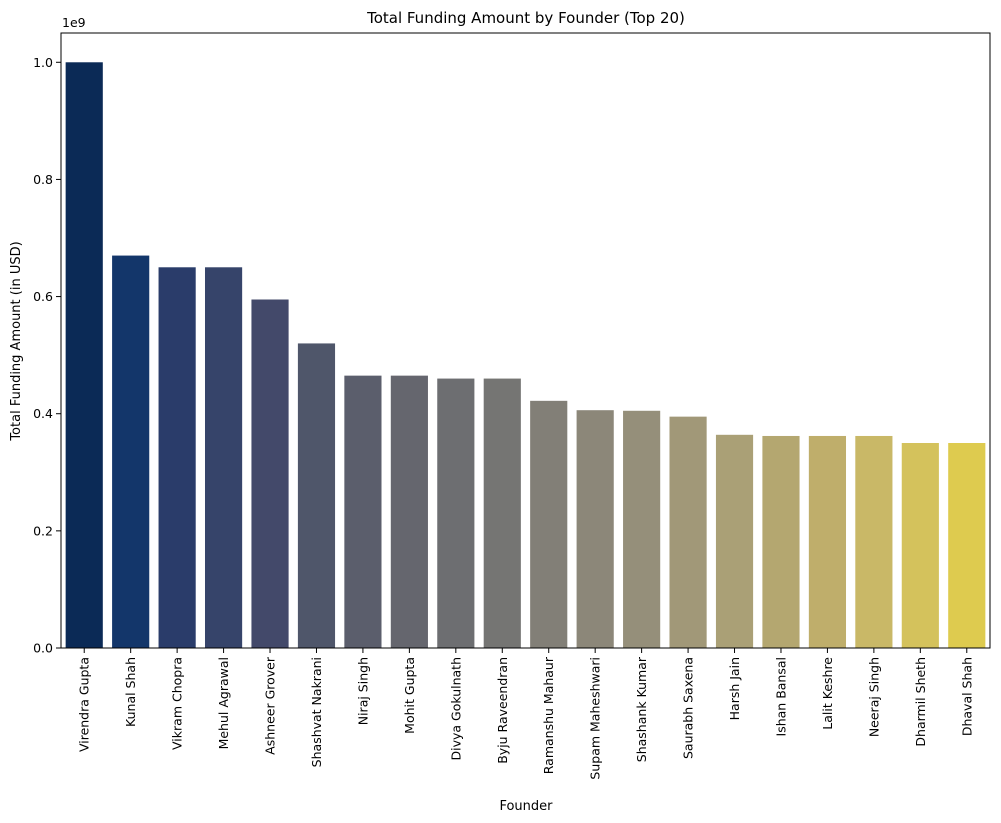 The height and width of the screenshot is (823, 1001). What do you see at coordinates (47, 355) in the screenshot?
I see `y-axis-ticks: 0.0 0.2 0.4 0.6 0.8 1.0` at bounding box center [47, 355].